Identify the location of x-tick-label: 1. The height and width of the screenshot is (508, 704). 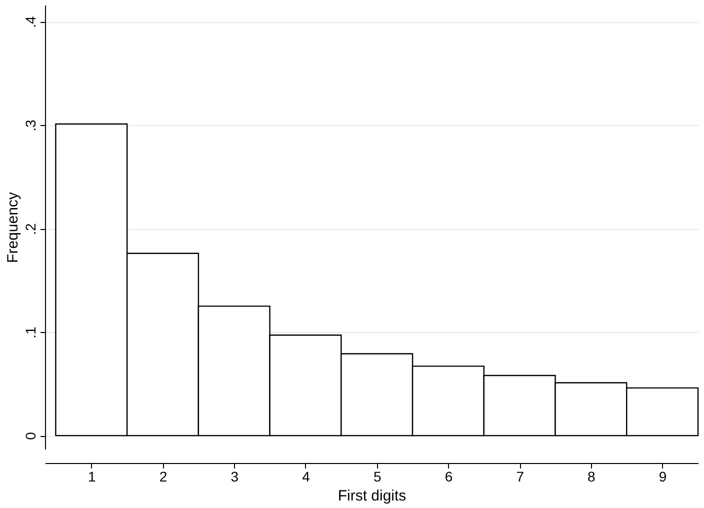
(92, 476).